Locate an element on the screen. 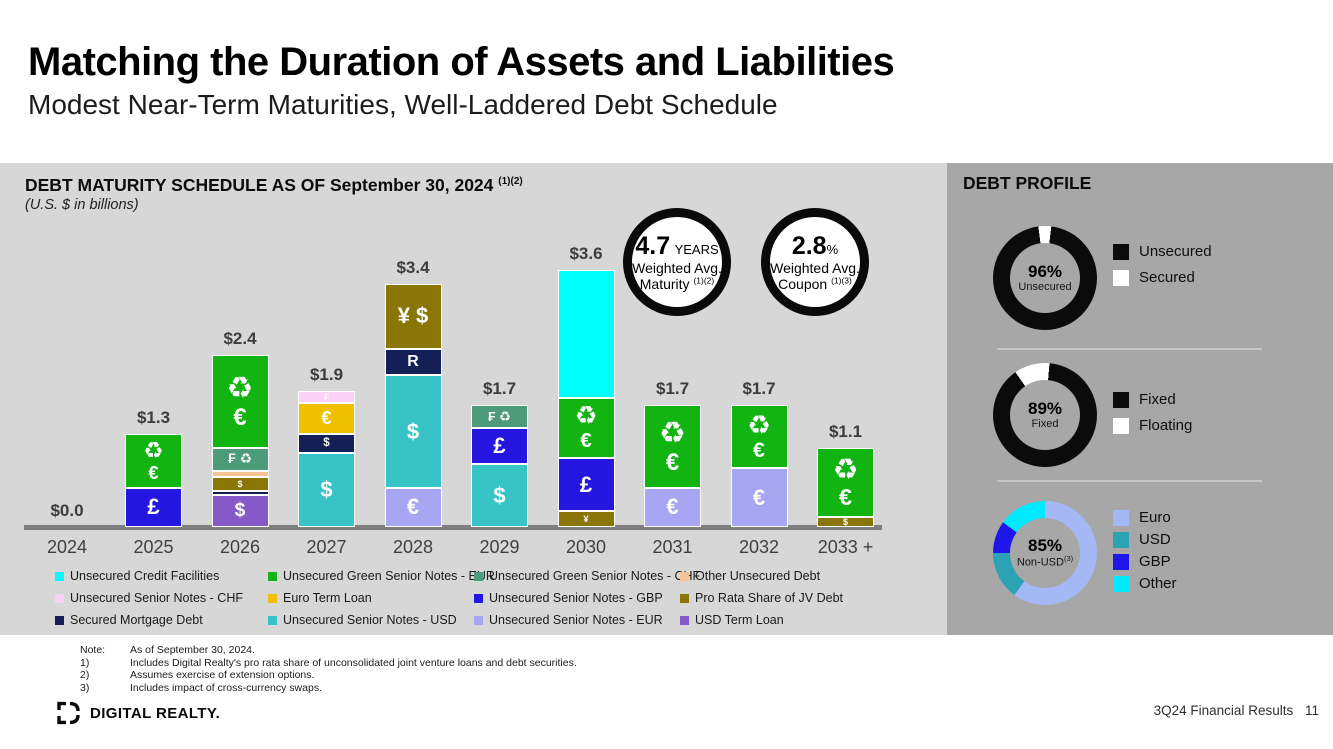  donut-legend-item: GBP is located at coordinates (1142, 561).